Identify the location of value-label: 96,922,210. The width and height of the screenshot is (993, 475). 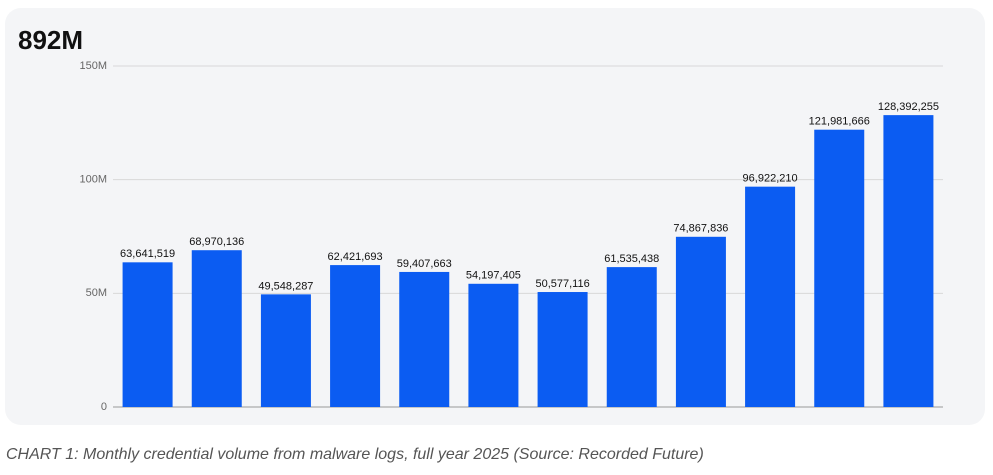
(770, 179).